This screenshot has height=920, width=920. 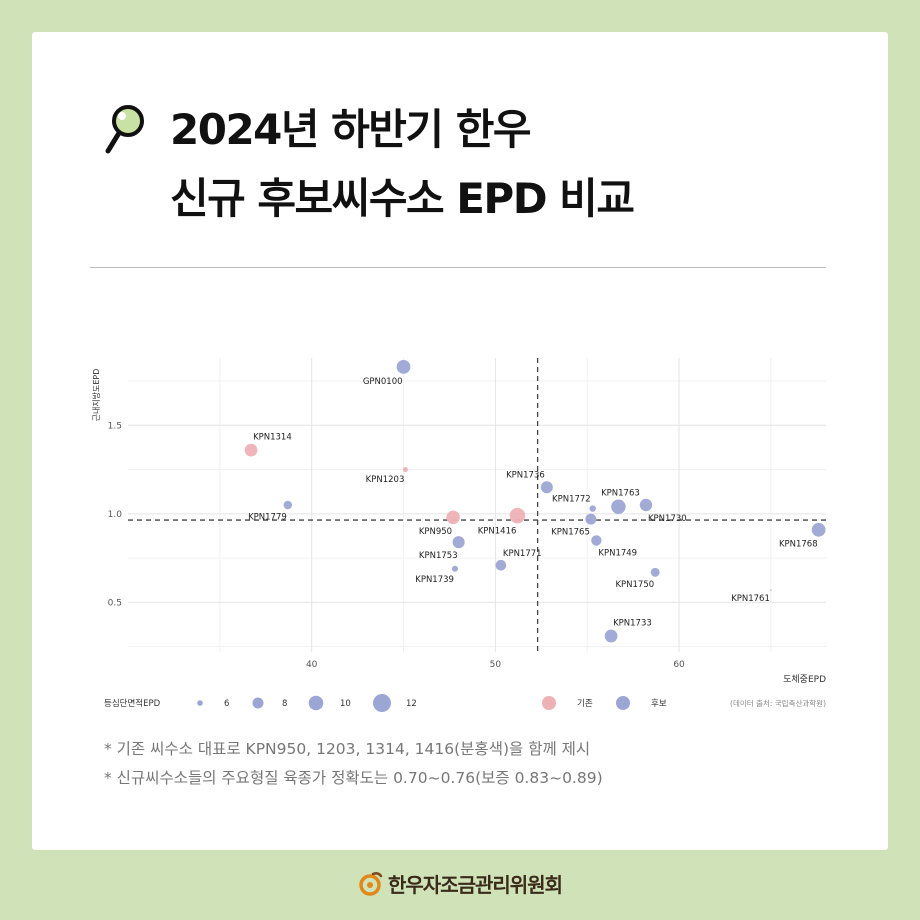 What do you see at coordinates (659, 704) in the screenshot?
I see `color-legend-label: 후보` at bounding box center [659, 704].